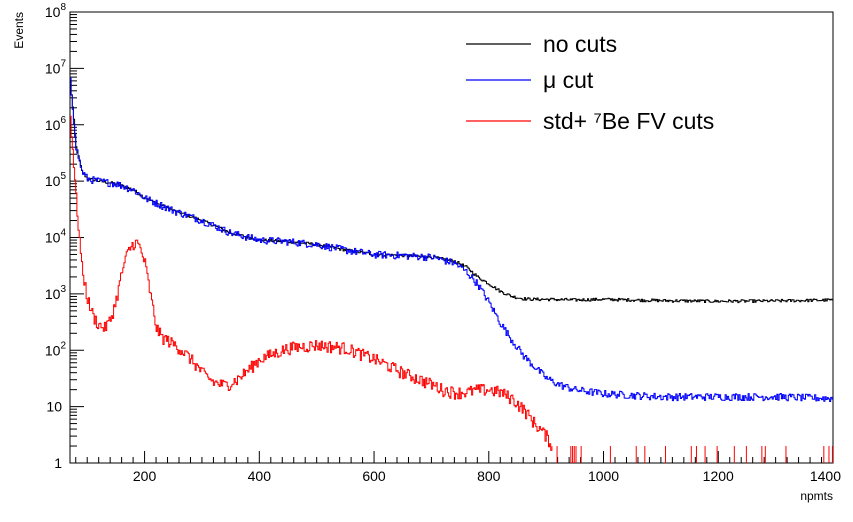  Describe the element at coordinates (56, 11) in the screenshot. I see `y-tick-label: 10⁸` at that location.